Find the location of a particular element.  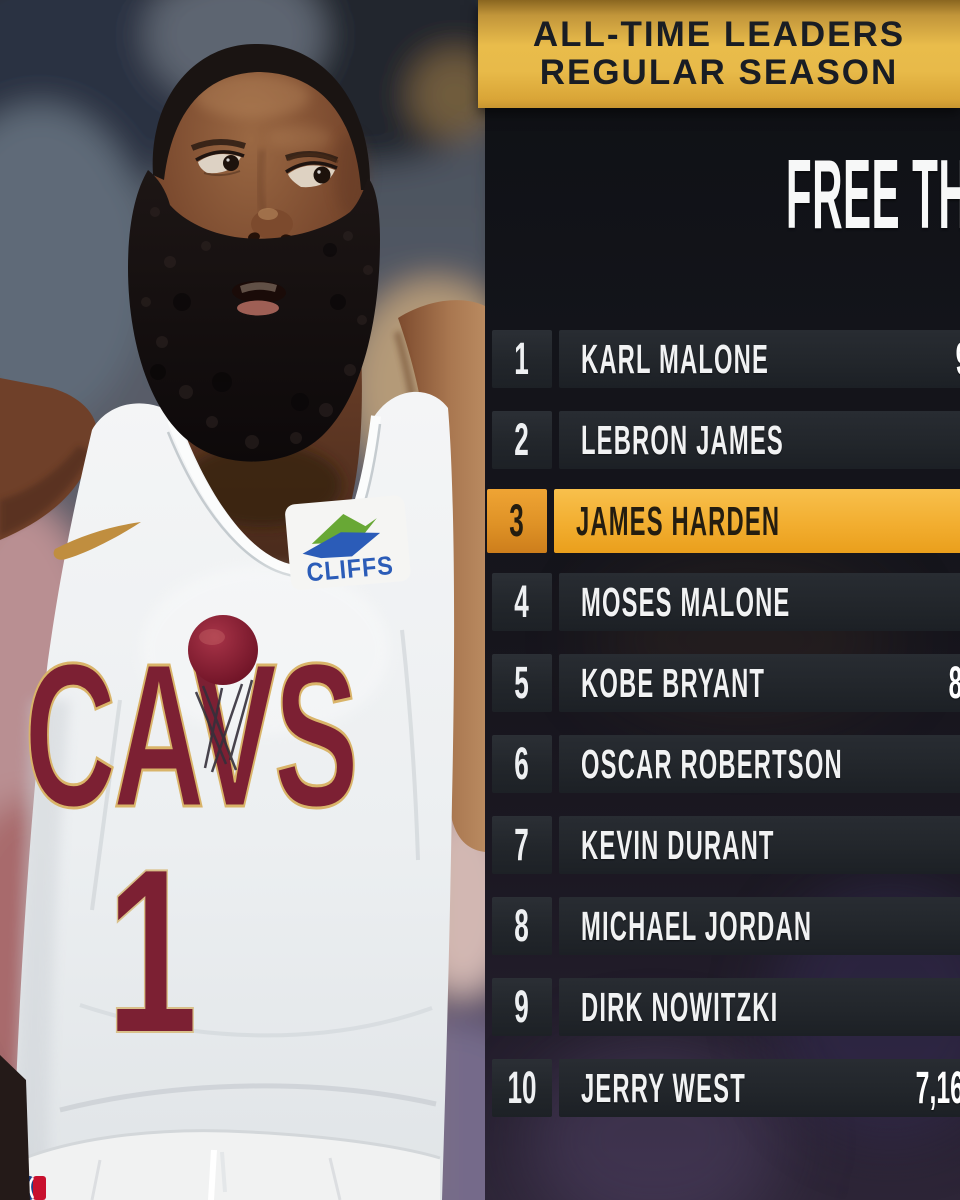

player-cell: OSCAR ROBERTSON 7,694 is located at coordinates (759, 764).